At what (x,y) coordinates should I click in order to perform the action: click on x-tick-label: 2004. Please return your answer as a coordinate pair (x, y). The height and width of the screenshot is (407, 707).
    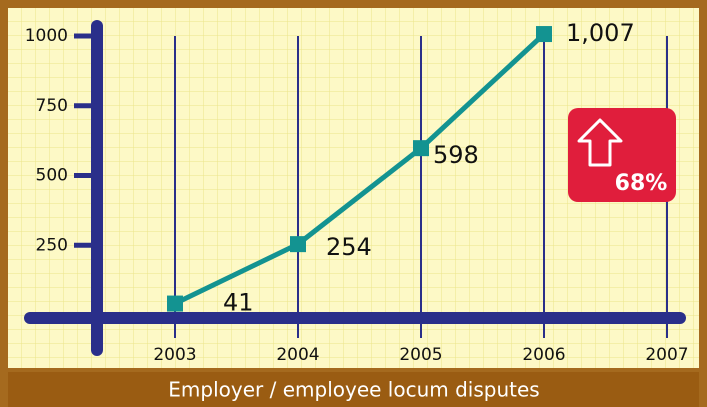
    Looking at the image, I should click on (297, 355).